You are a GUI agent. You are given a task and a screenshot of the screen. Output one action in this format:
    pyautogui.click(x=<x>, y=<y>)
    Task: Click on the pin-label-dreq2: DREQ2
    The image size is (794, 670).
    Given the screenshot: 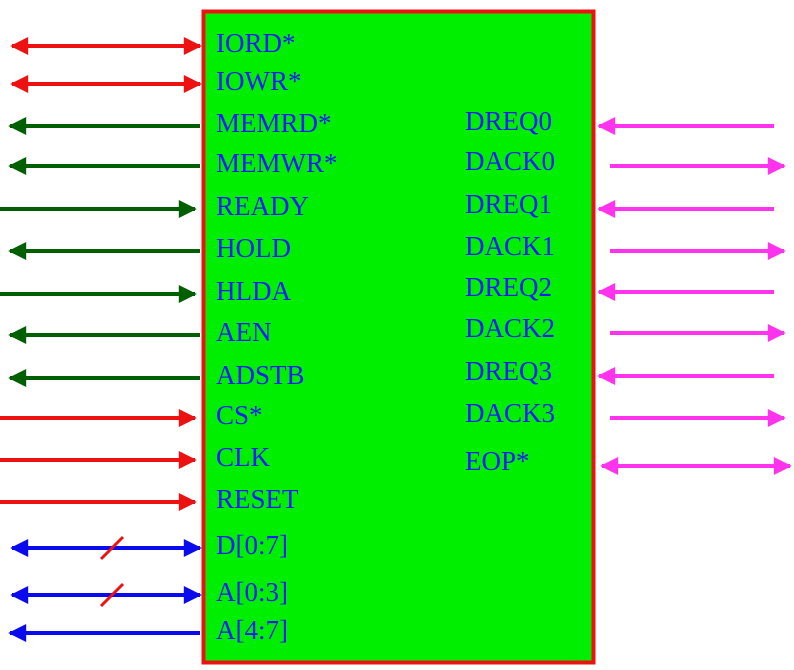 What is the action you would take?
    pyautogui.click(x=508, y=287)
    